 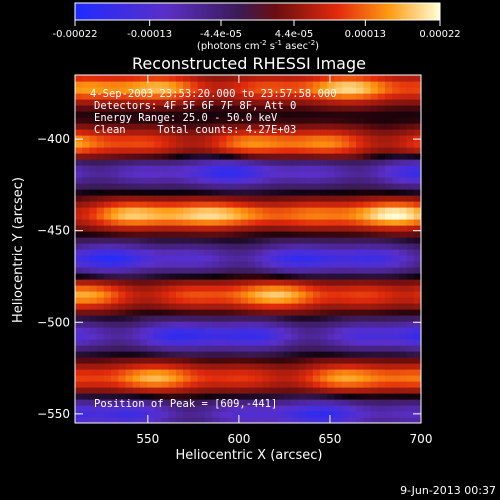 I want to click on colorbar-tick-label: 0.00022, so click(x=439, y=34).